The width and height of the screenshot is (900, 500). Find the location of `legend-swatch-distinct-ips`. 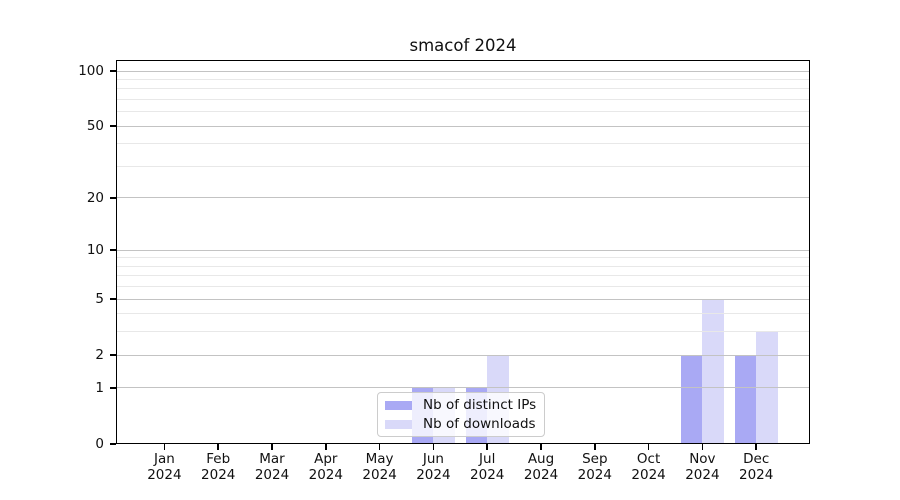

legend-swatch-distinct-ips is located at coordinates (398, 405).